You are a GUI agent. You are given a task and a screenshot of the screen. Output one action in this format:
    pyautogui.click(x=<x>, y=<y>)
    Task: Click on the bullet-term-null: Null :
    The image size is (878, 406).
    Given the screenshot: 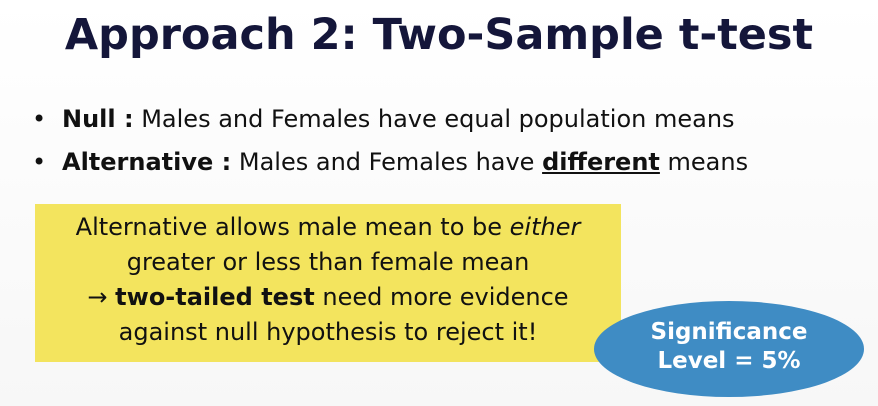 What is the action you would take?
    pyautogui.click(x=98, y=119)
    